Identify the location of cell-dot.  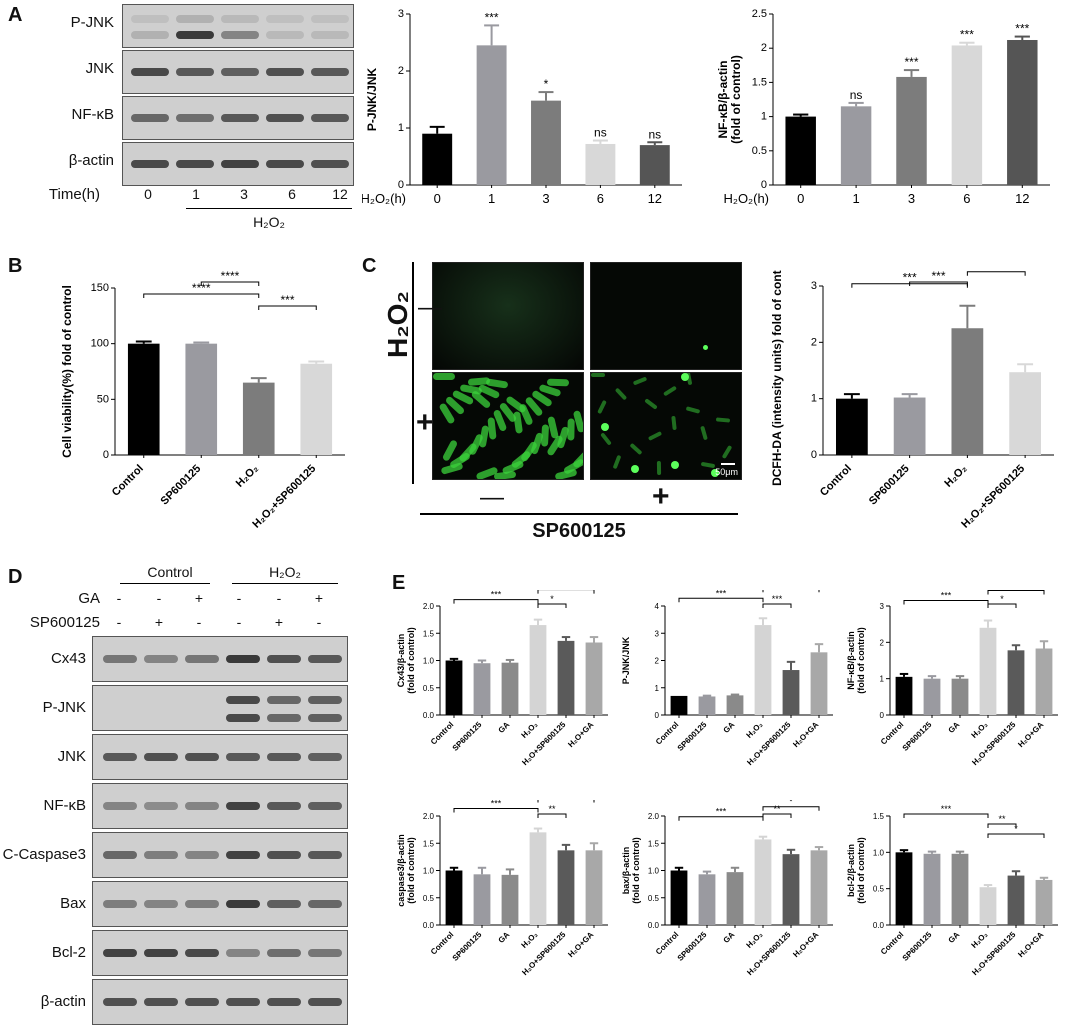
(705, 347).